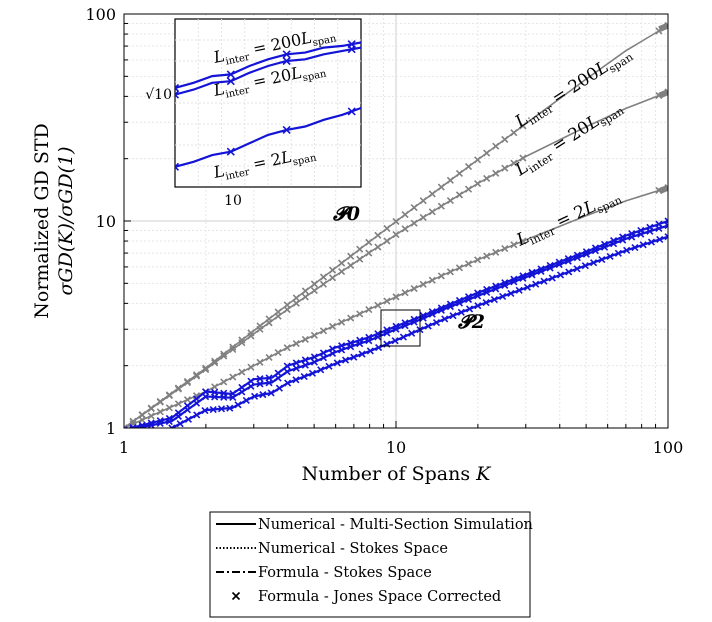 This screenshot has width=712, height=622. Describe the element at coordinates (66, 220) in the screenshot. I see `y-axis-label-line2: σGD(K)/σGD(1)` at that location.